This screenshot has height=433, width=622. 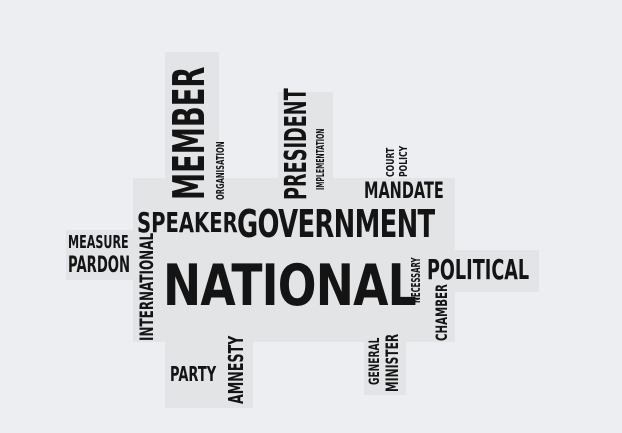 I want to click on word-national: NATIONAL, so click(x=290, y=286).